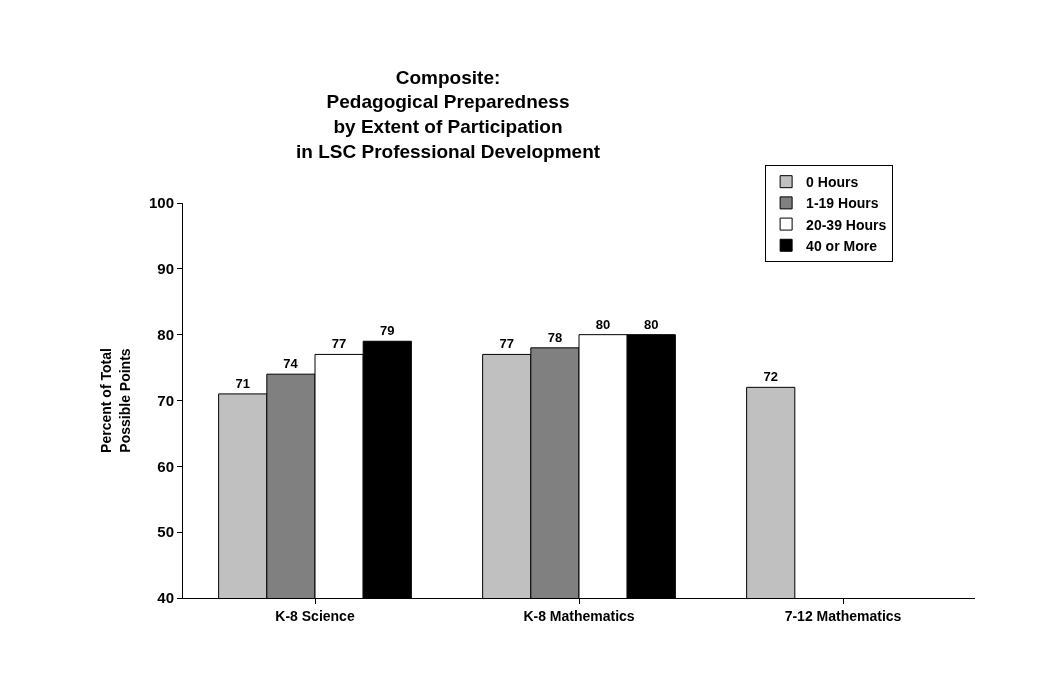  I want to click on legend-label: 1-19 Hours, so click(842, 203).